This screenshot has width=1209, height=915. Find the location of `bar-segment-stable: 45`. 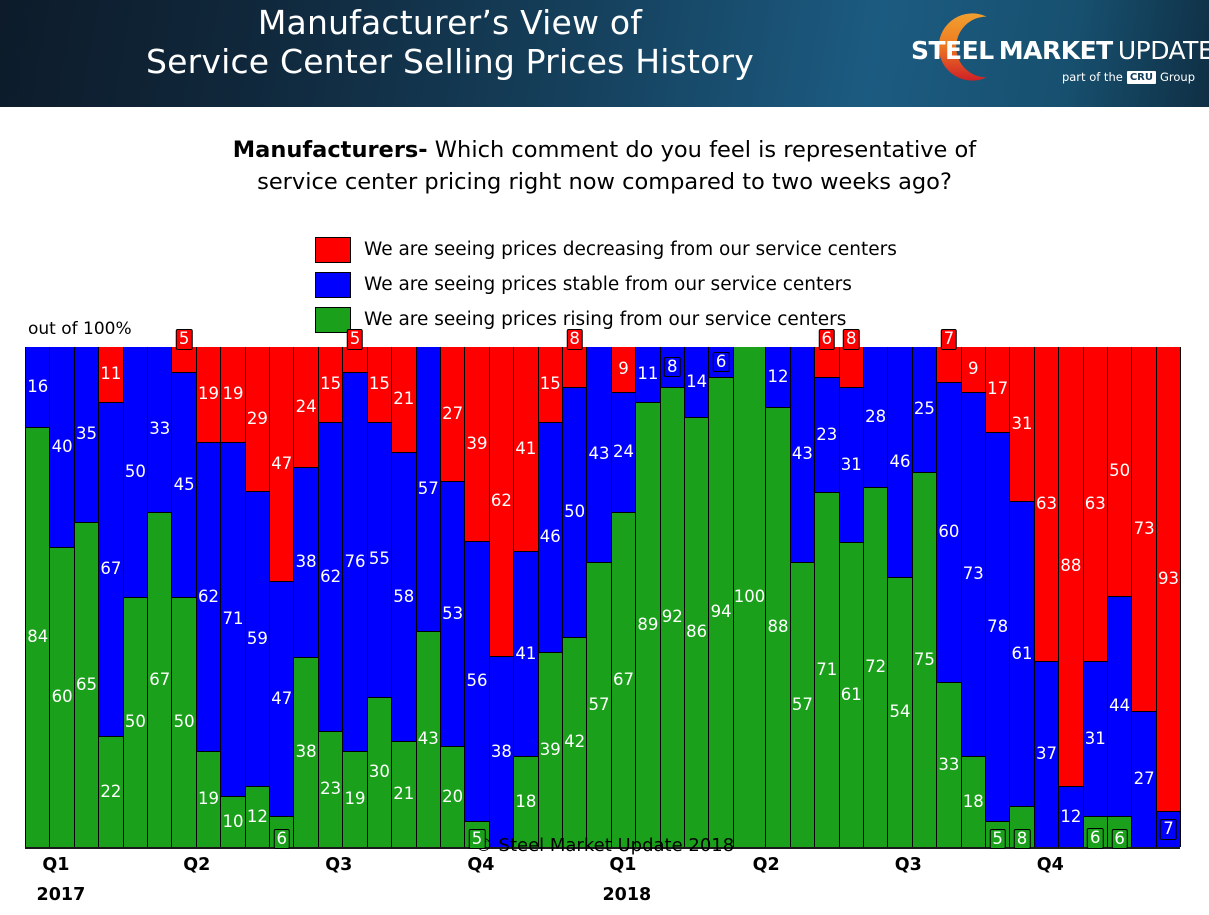

bar-segment-stable: 45 is located at coordinates (184, 484).